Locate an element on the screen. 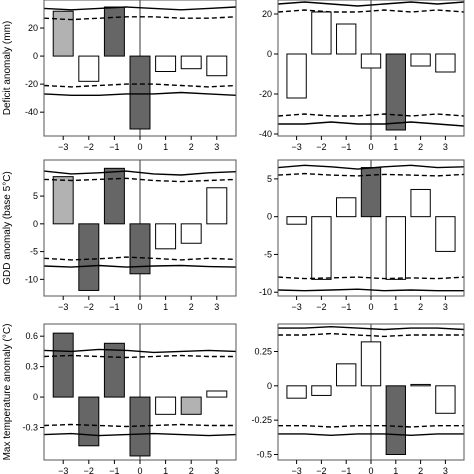 The image size is (474, 474). y-tick-label: 20 is located at coordinates (267, 14).